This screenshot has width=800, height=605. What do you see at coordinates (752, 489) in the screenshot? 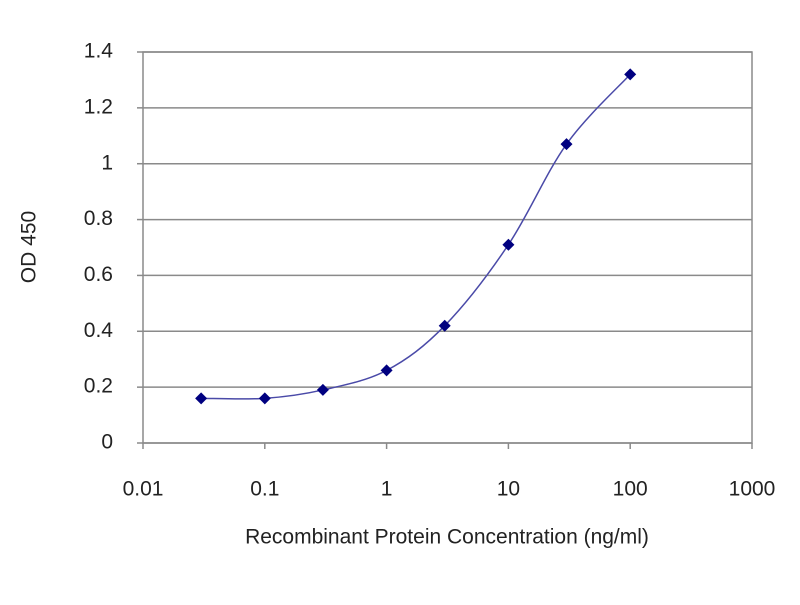
I see `x-tick-label: 1000` at bounding box center [752, 489].